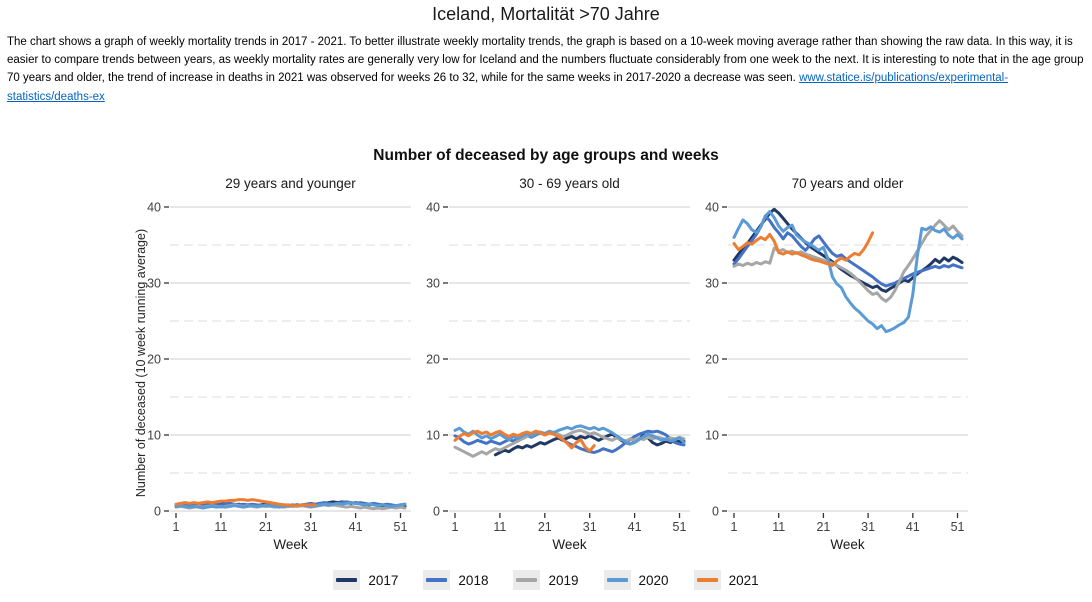 This screenshot has height=602, width=1092. I want to click on legend-key-2019, so click(527, 580).